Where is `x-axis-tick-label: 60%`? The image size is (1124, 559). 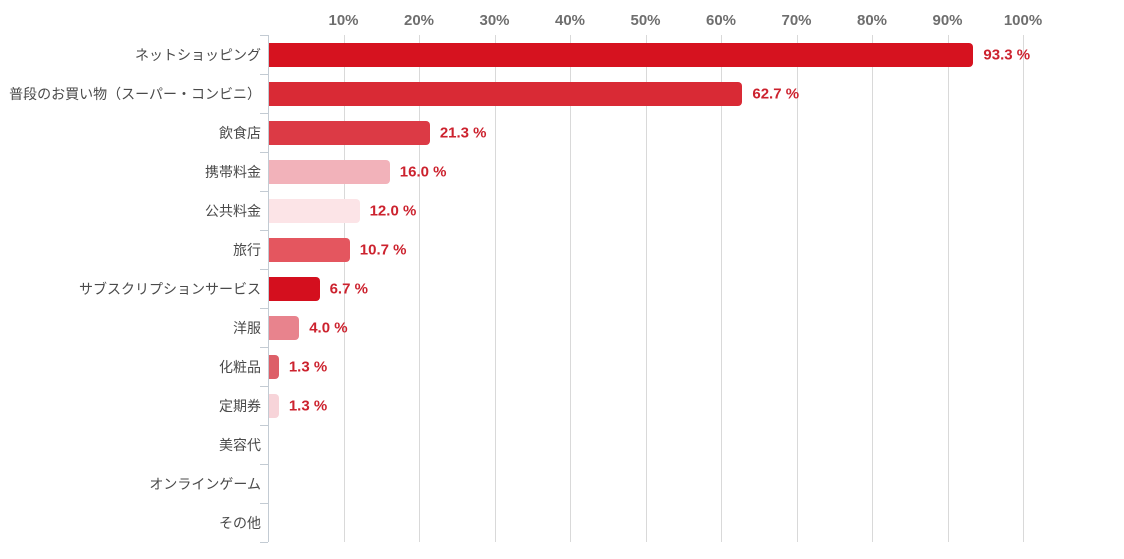 x-axis-tick-label: 60% is located at coordinates (721, 20).